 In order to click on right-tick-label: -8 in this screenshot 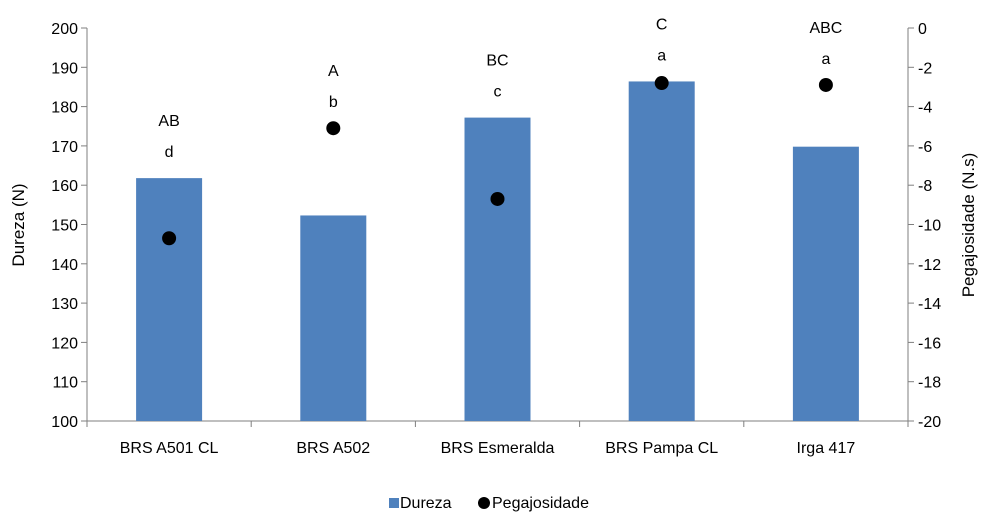, I will do `click(925, 186)`.